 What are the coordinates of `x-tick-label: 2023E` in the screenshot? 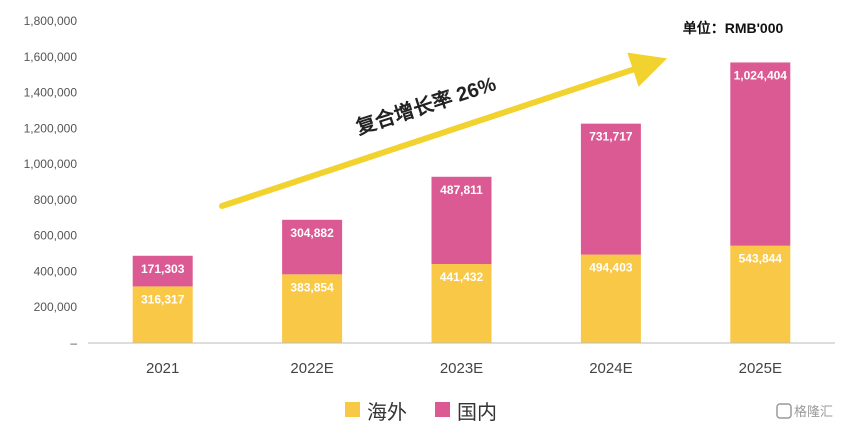 It's located at (461, 368).